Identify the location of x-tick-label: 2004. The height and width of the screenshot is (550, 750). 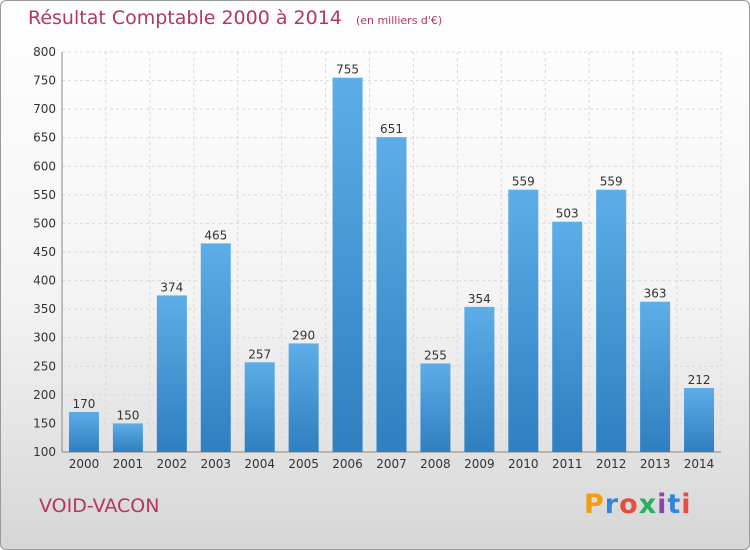
(259, 464).